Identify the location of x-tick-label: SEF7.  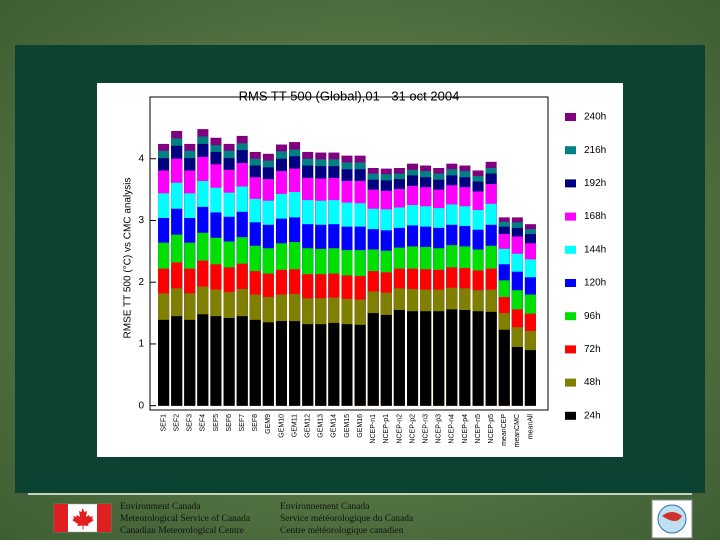
(242, 423).